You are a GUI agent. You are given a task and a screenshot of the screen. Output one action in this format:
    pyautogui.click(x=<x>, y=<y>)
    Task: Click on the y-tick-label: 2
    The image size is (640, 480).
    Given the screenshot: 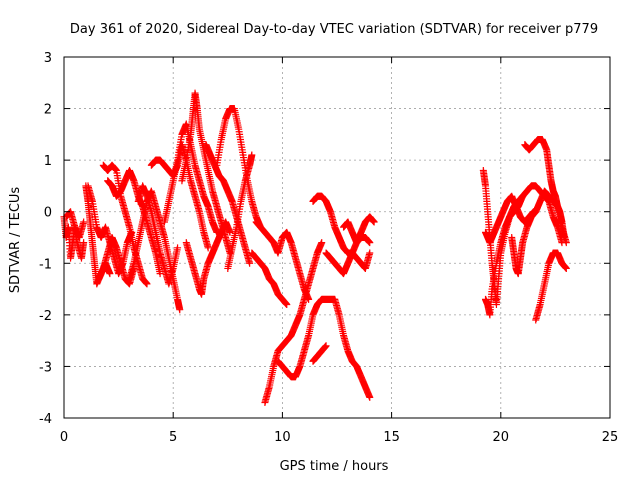 What is the action you would take?
    pyautogui.click(x=48, y=110)
    